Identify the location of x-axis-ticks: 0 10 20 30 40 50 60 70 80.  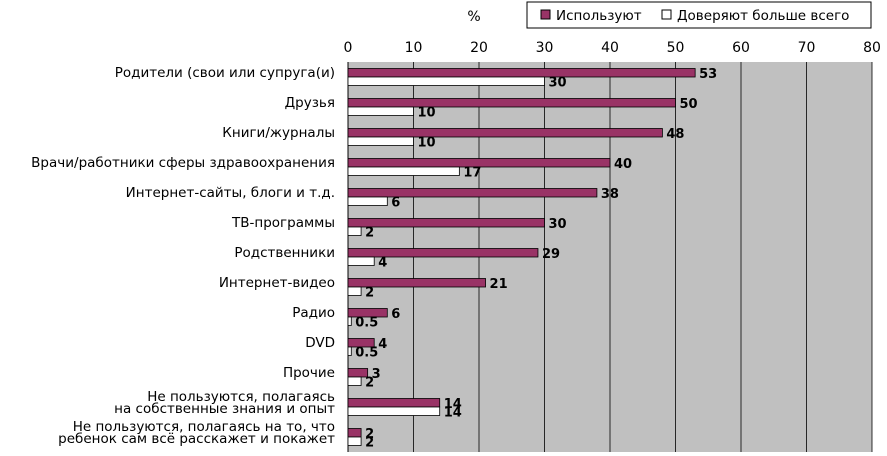
(612, 48).